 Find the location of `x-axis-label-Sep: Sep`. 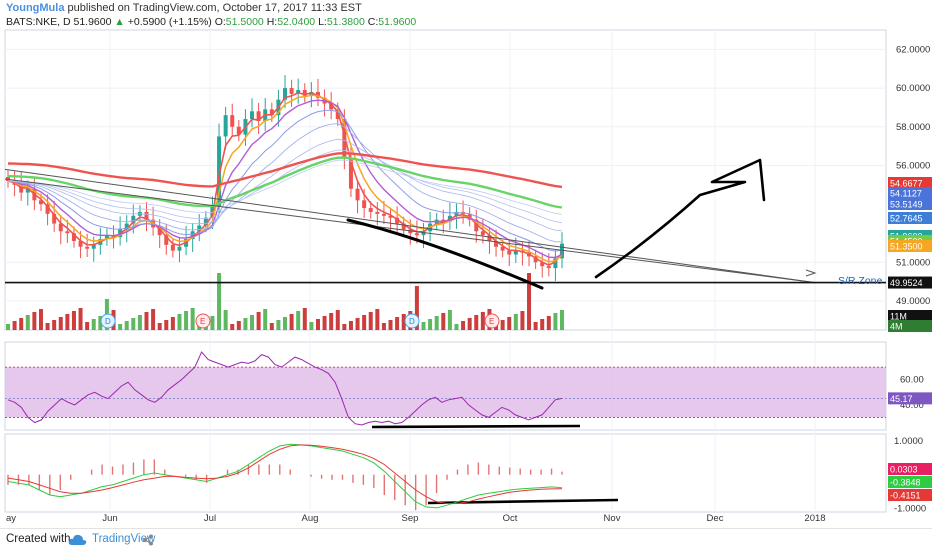

x-axis-label-Sep: Sep is located at coordinates (410, 518).